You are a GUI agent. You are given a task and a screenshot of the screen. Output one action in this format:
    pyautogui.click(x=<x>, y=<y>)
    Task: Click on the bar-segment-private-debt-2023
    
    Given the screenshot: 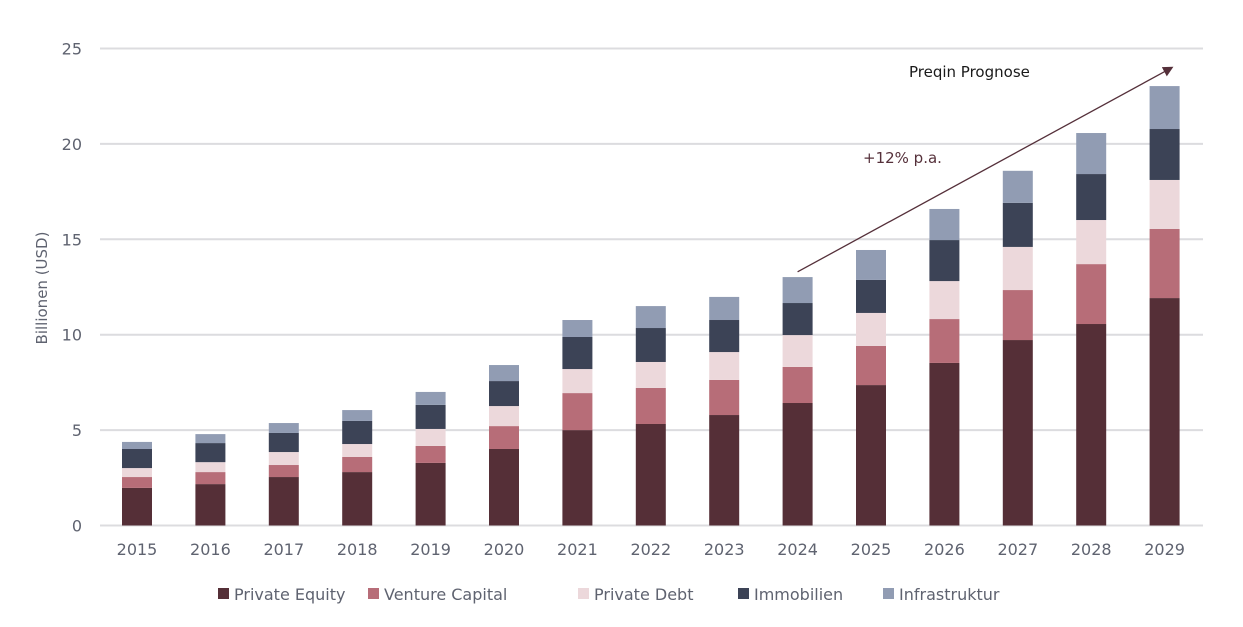 What is the action you would take?
    pyautogui.click(x=724, y=366)
    